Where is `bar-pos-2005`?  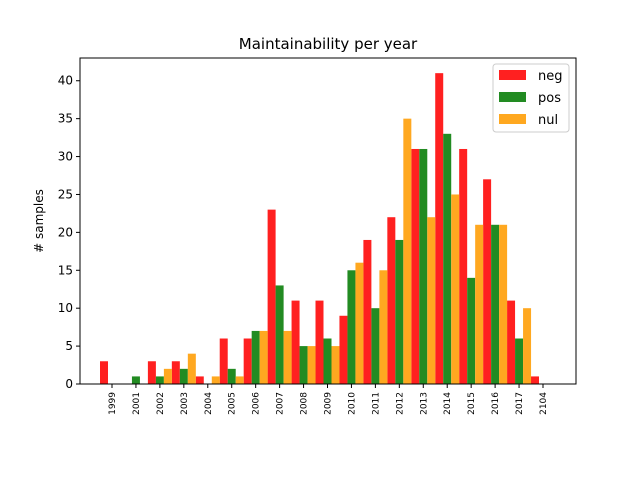 bar-pos-2005 is located at coordinates (231, 376).